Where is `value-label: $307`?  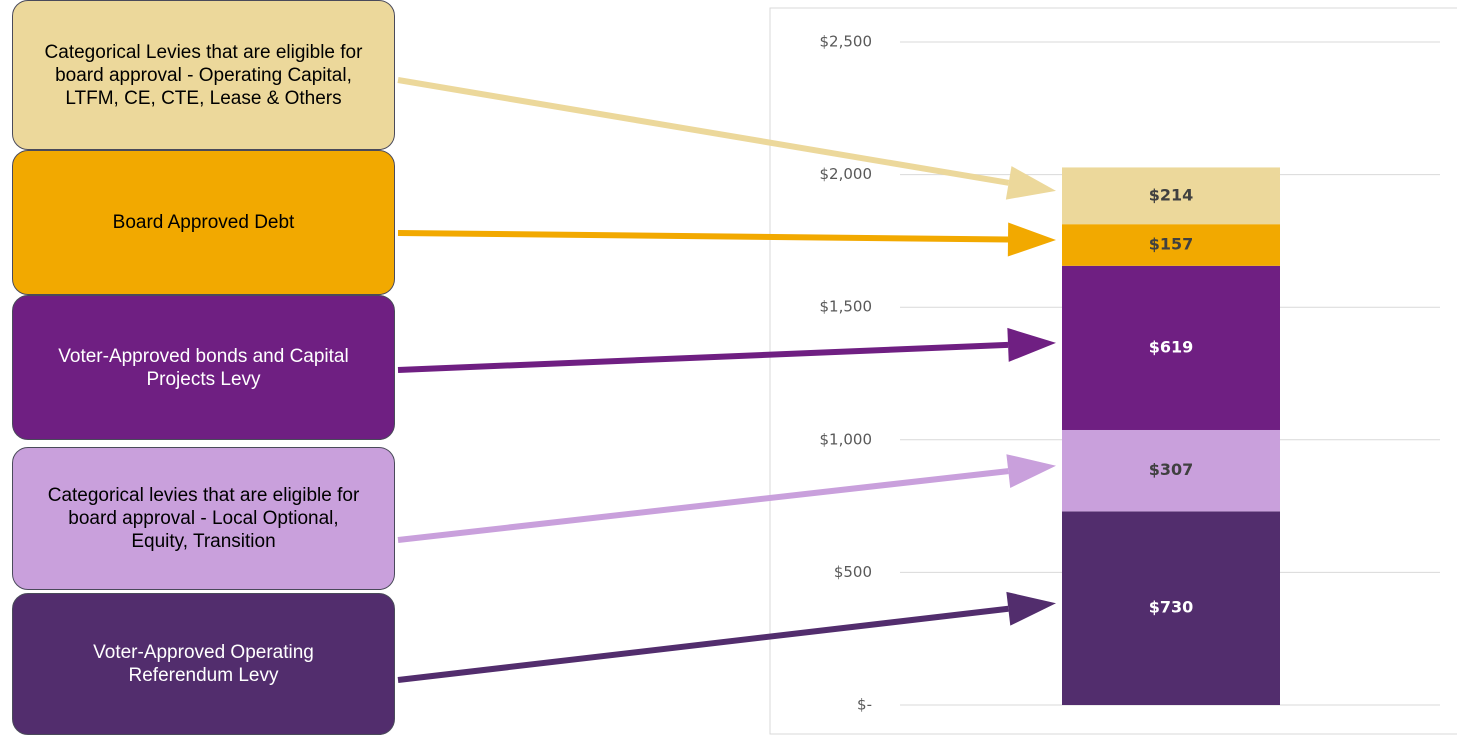
value-label: $307 is located at coordinates (1171, 469).